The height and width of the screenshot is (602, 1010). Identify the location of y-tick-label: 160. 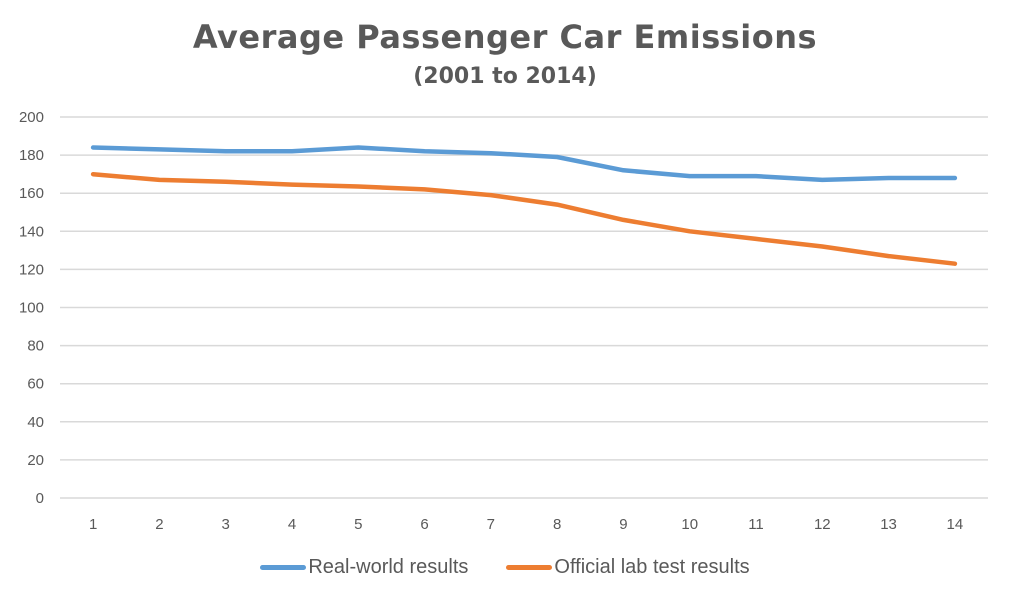
(31, 193).